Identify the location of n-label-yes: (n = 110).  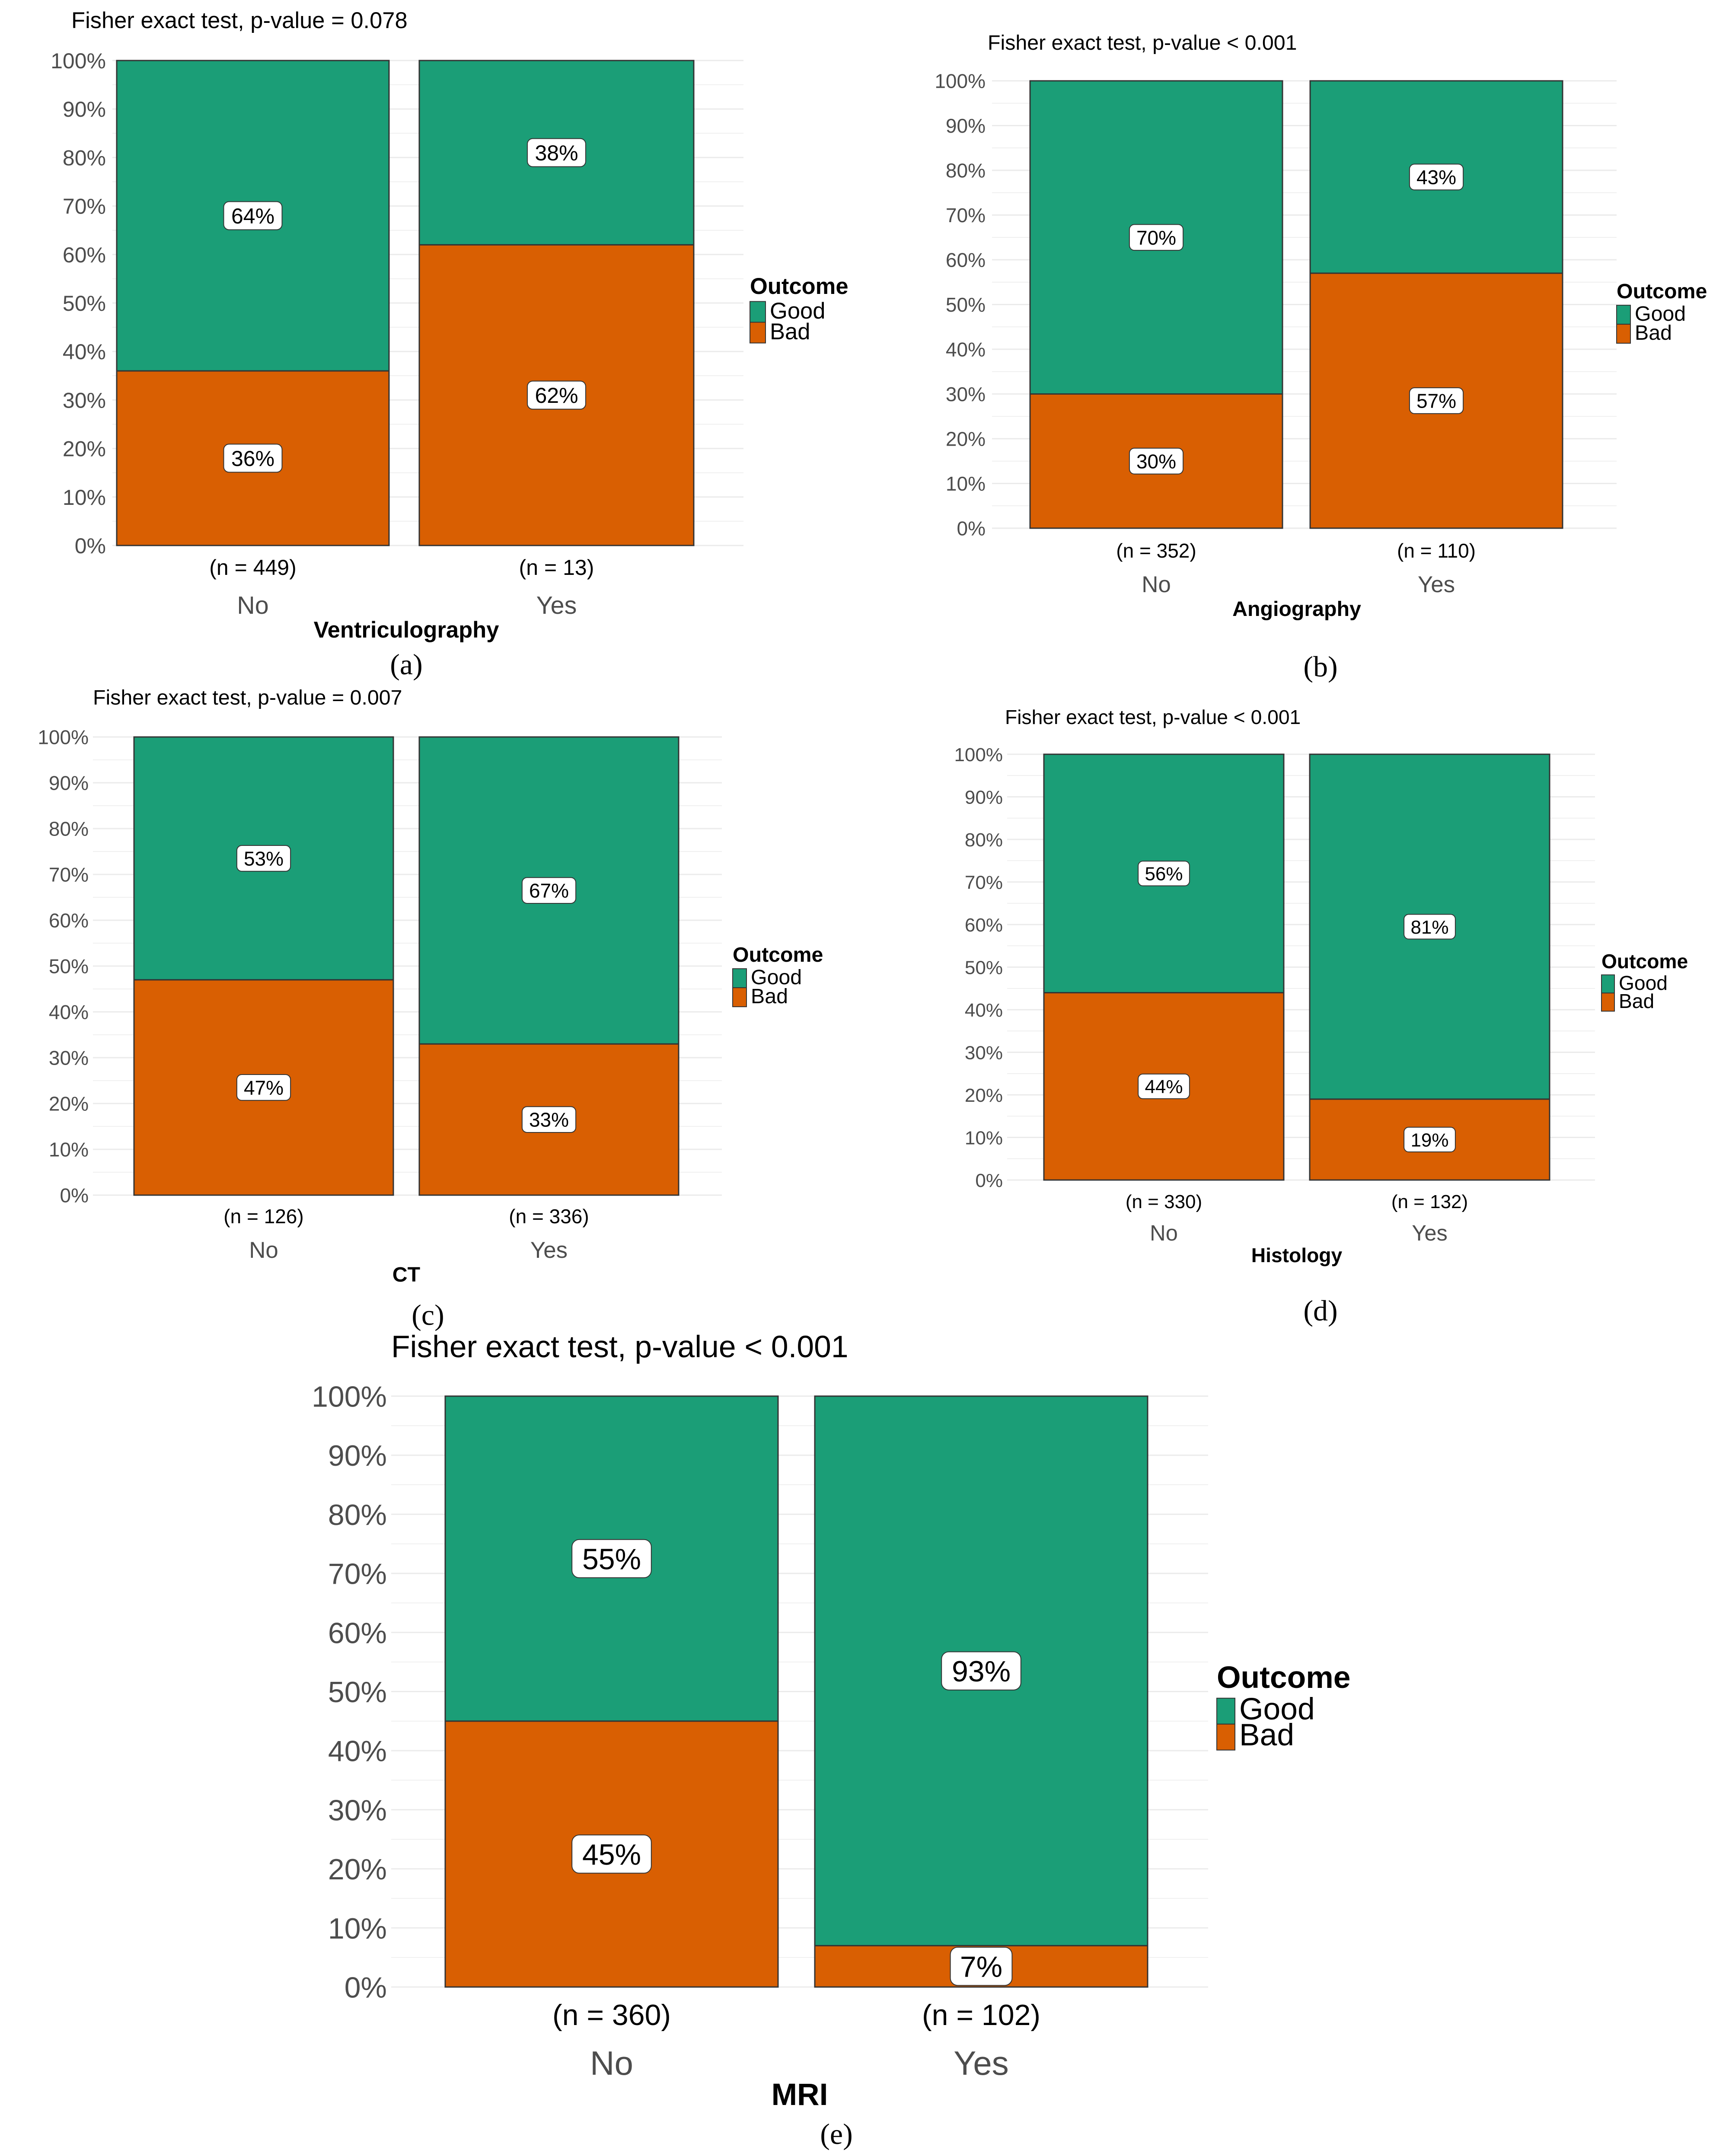
(1437, 550).